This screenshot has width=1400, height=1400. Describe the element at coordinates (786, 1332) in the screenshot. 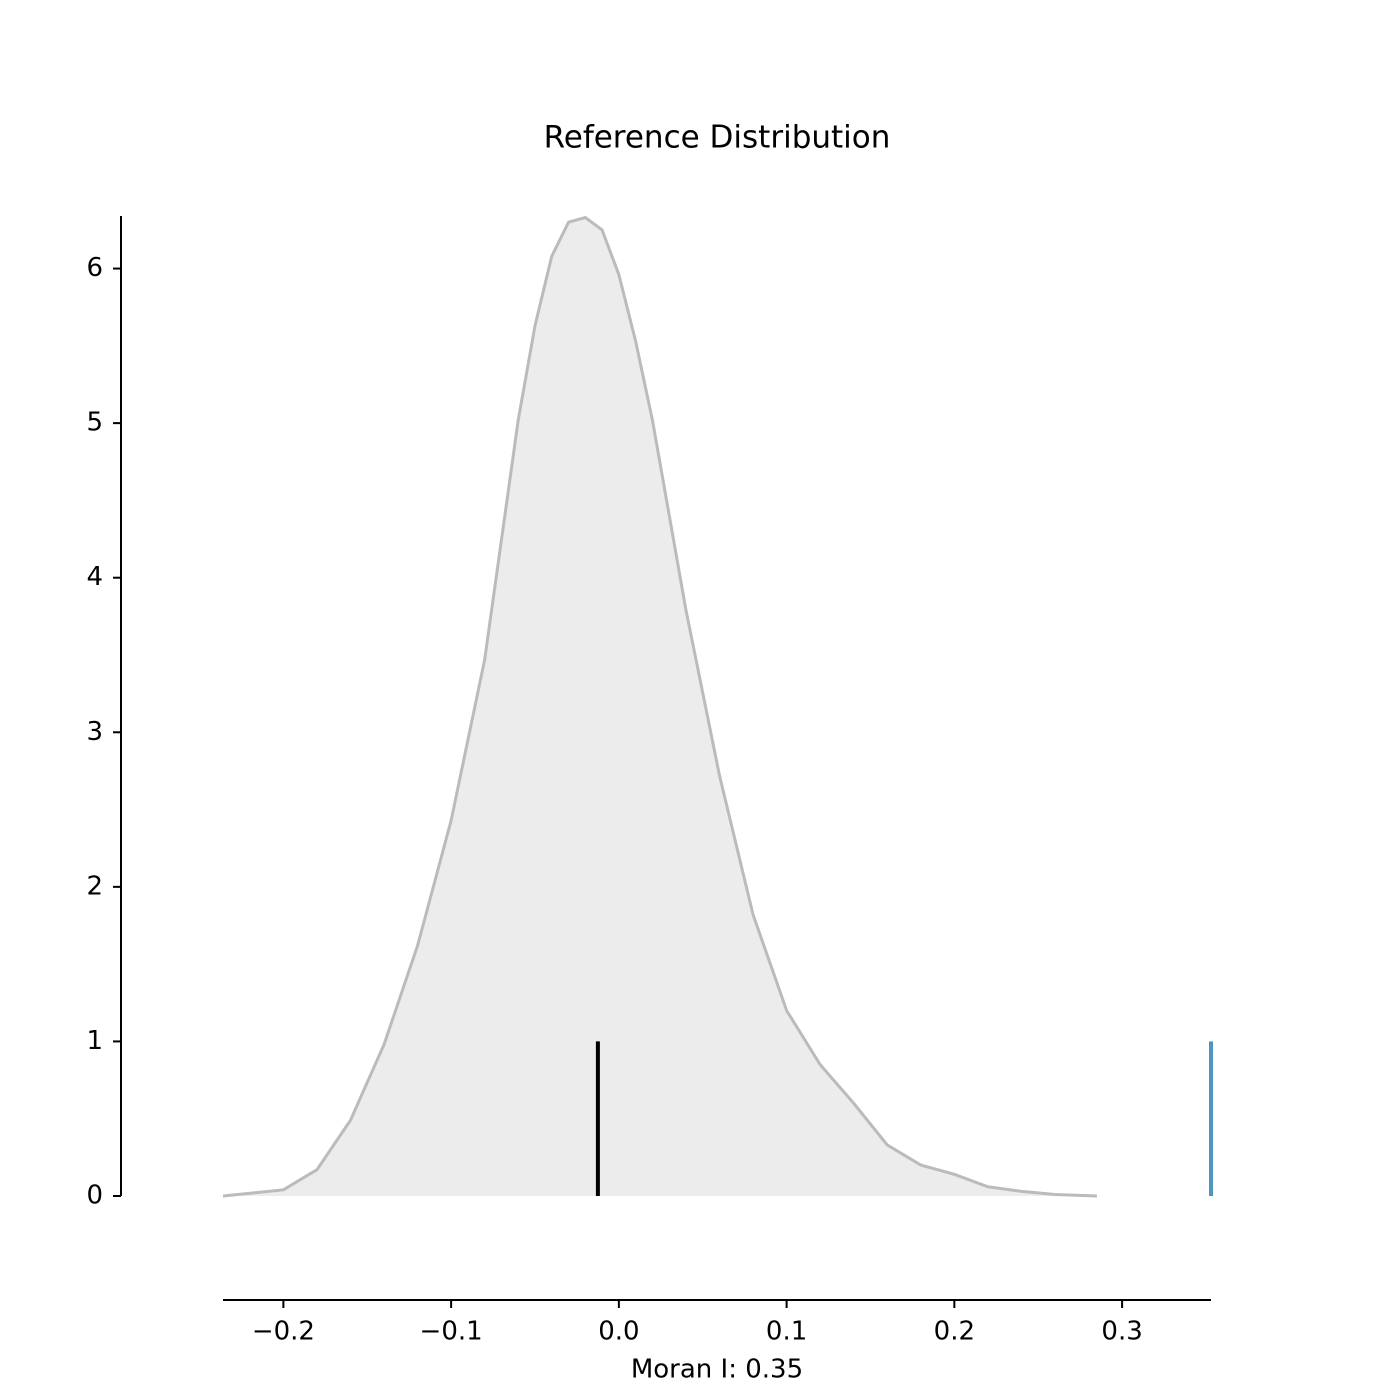

I see `x-tick-label: 0.1` at that location.